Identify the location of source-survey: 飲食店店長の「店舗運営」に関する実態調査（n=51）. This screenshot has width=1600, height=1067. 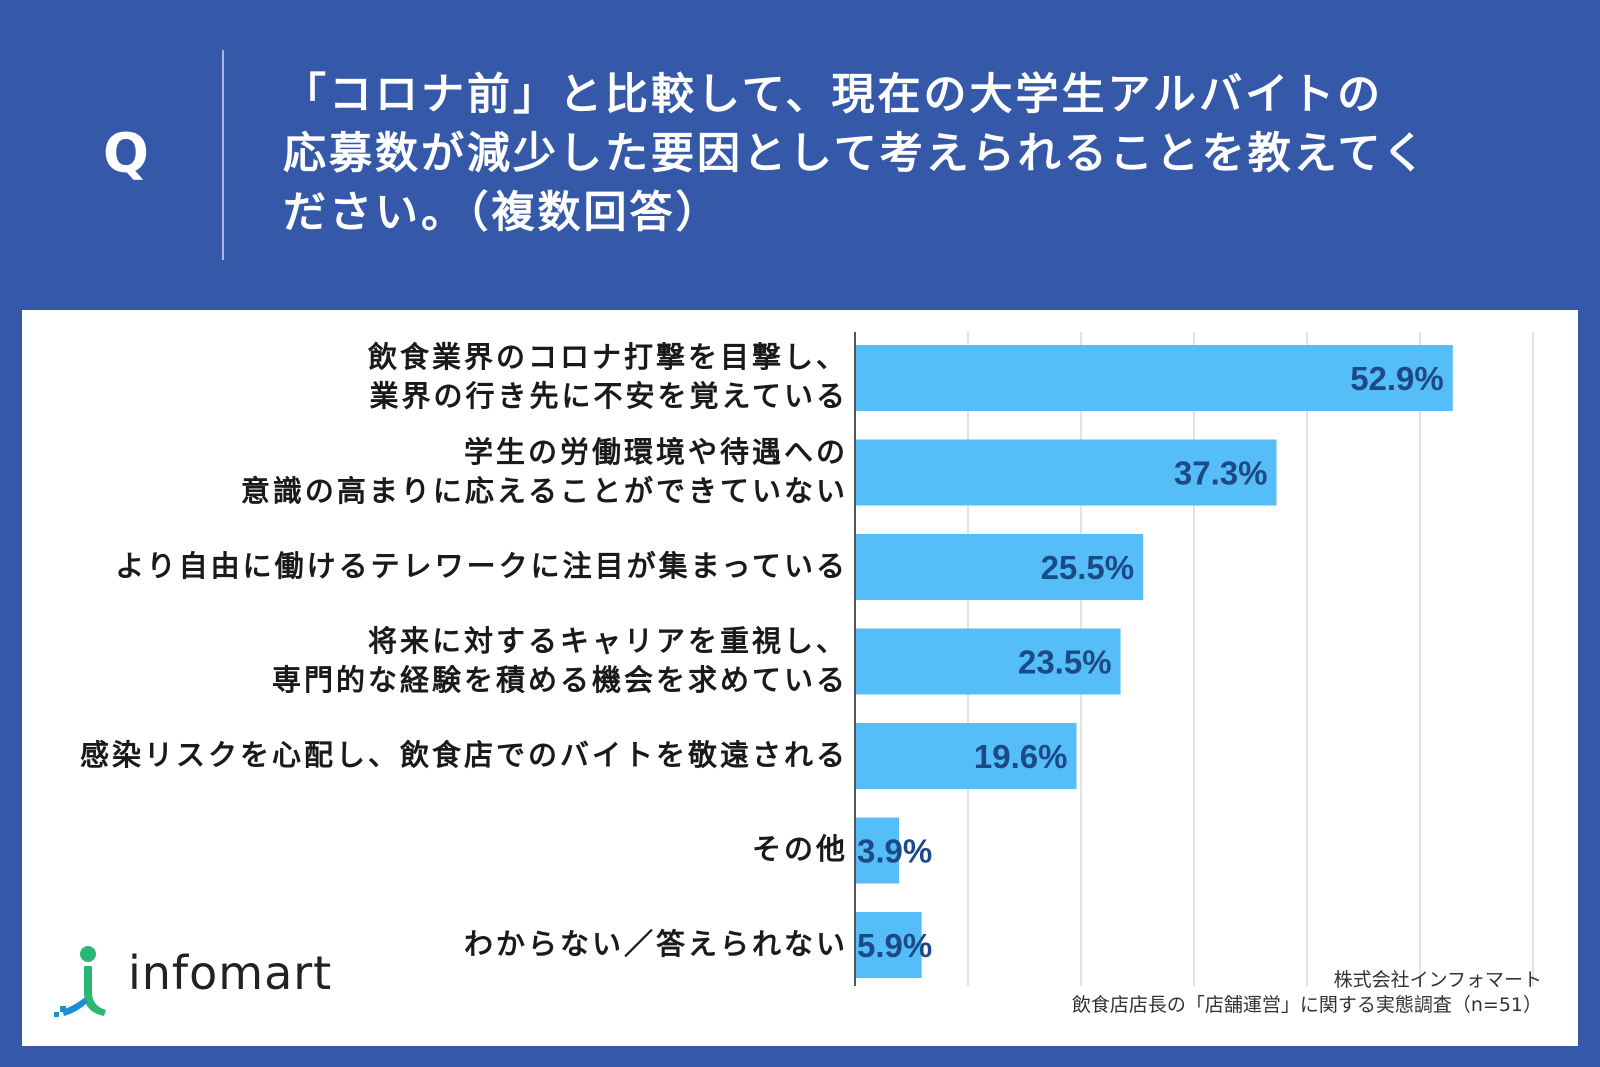
(1306, 1005).